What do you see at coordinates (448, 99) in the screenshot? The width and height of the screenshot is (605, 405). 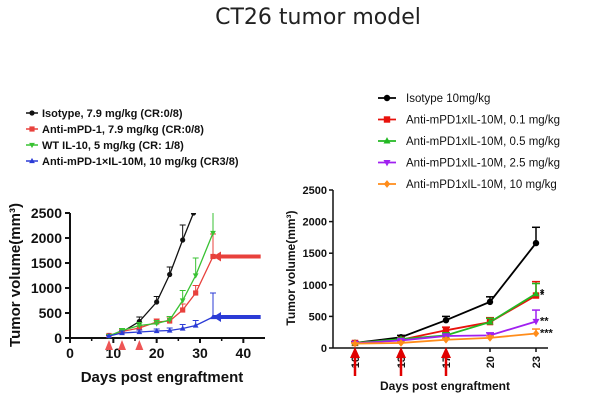 I see `legend-label: Isotype 10mg/kg` at bounding box center [448, 99].